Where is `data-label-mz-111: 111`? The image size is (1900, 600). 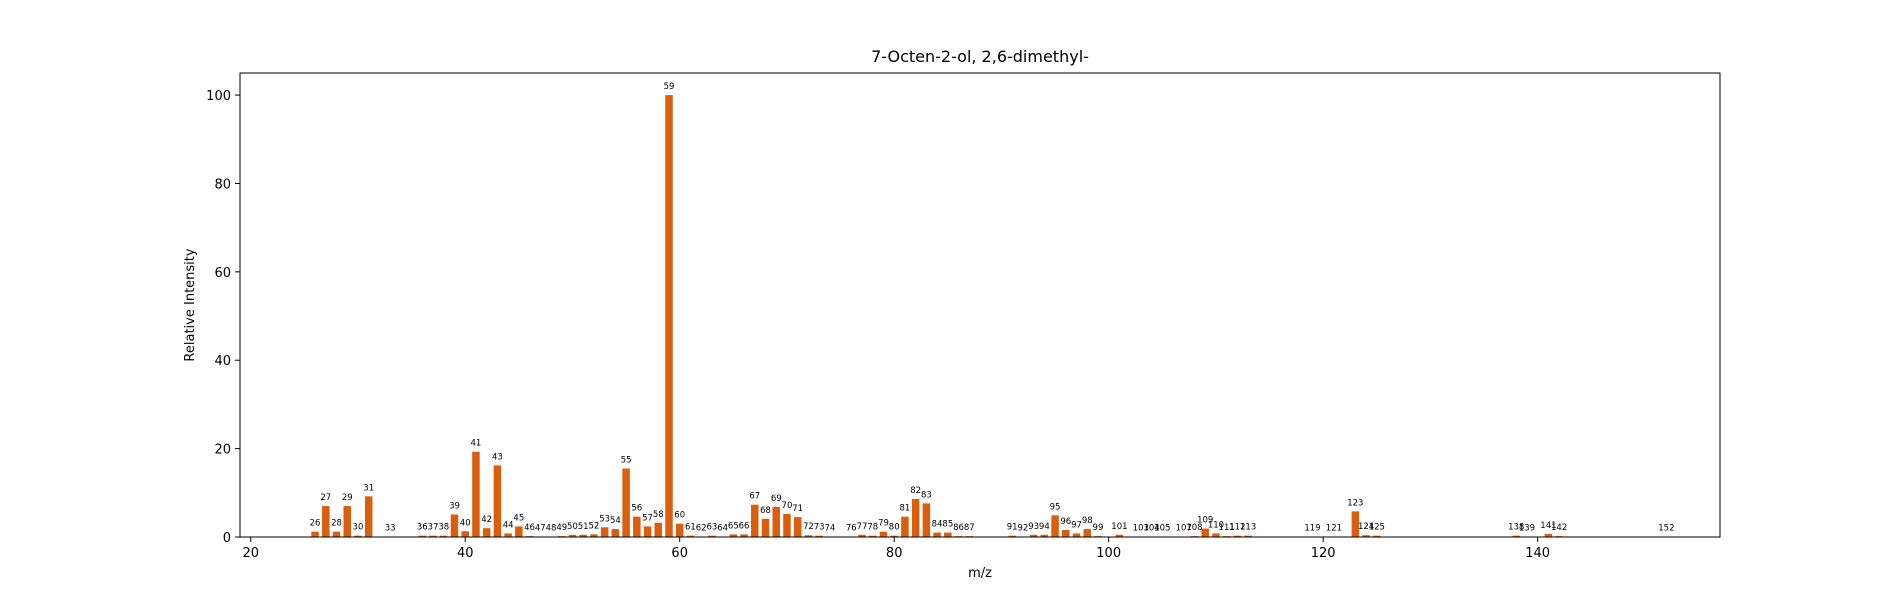
data-label-mz-111: 111 is located at coordinates (1227, 528).